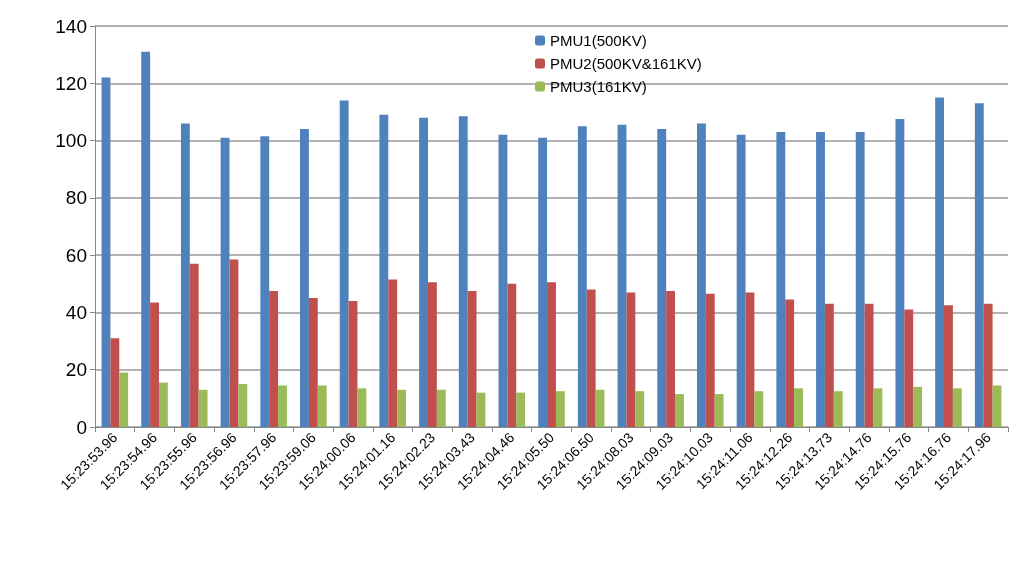  I want to click on legend-label: PMU3(161KV), so click(598, 86).